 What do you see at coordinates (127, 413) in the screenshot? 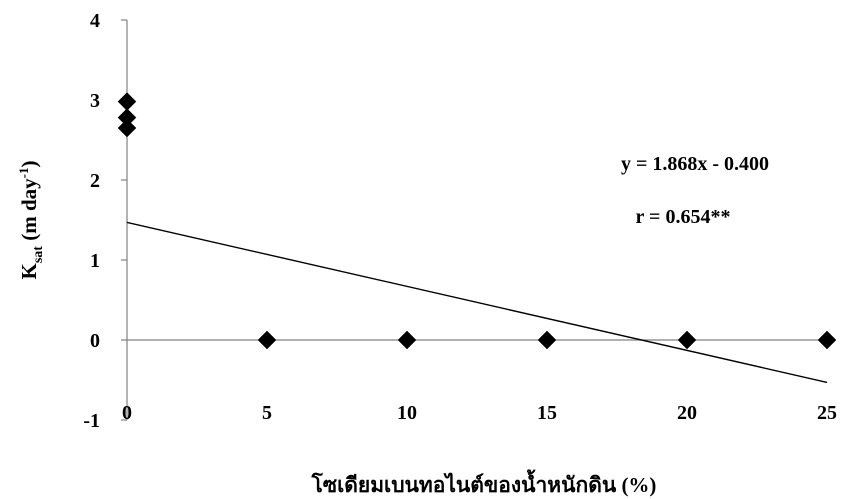
I see `x-tick-label: 0` at bounding box center [127, 413].